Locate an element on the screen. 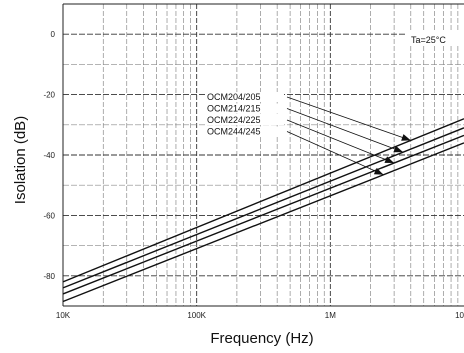 The image size is (464, 353). y-tick-label: -20 is located at coordinates (49, 95).